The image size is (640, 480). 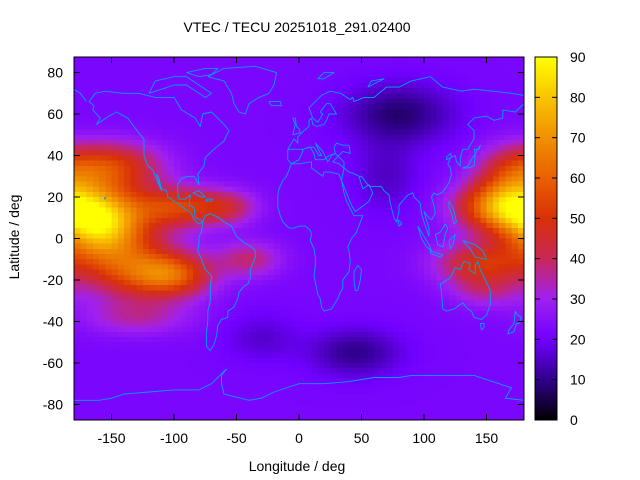 What do you see at coordinates (53, 280) in the screenshot?
I see `y-tick-label: -20` at bounding box center [53, 280].